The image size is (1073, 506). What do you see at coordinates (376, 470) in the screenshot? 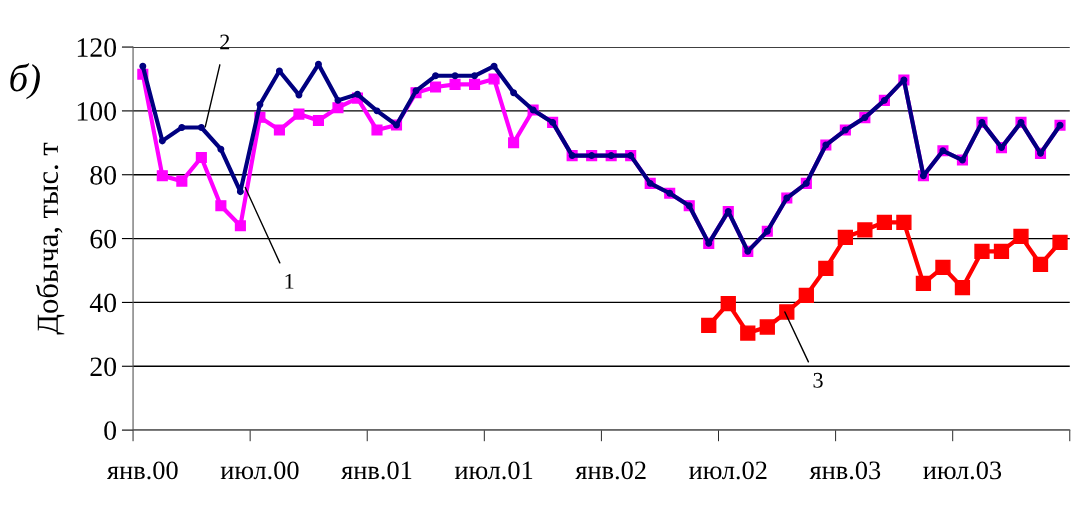
I see `x-tick-label: янв.01` at bounding box center [376, 470].